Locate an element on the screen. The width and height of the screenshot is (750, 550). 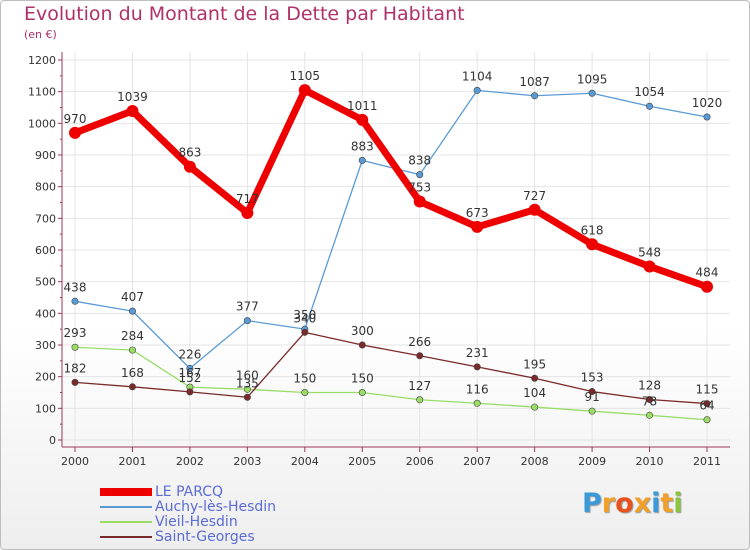
data-label-3: 182 is located at coordinates (75, 368).